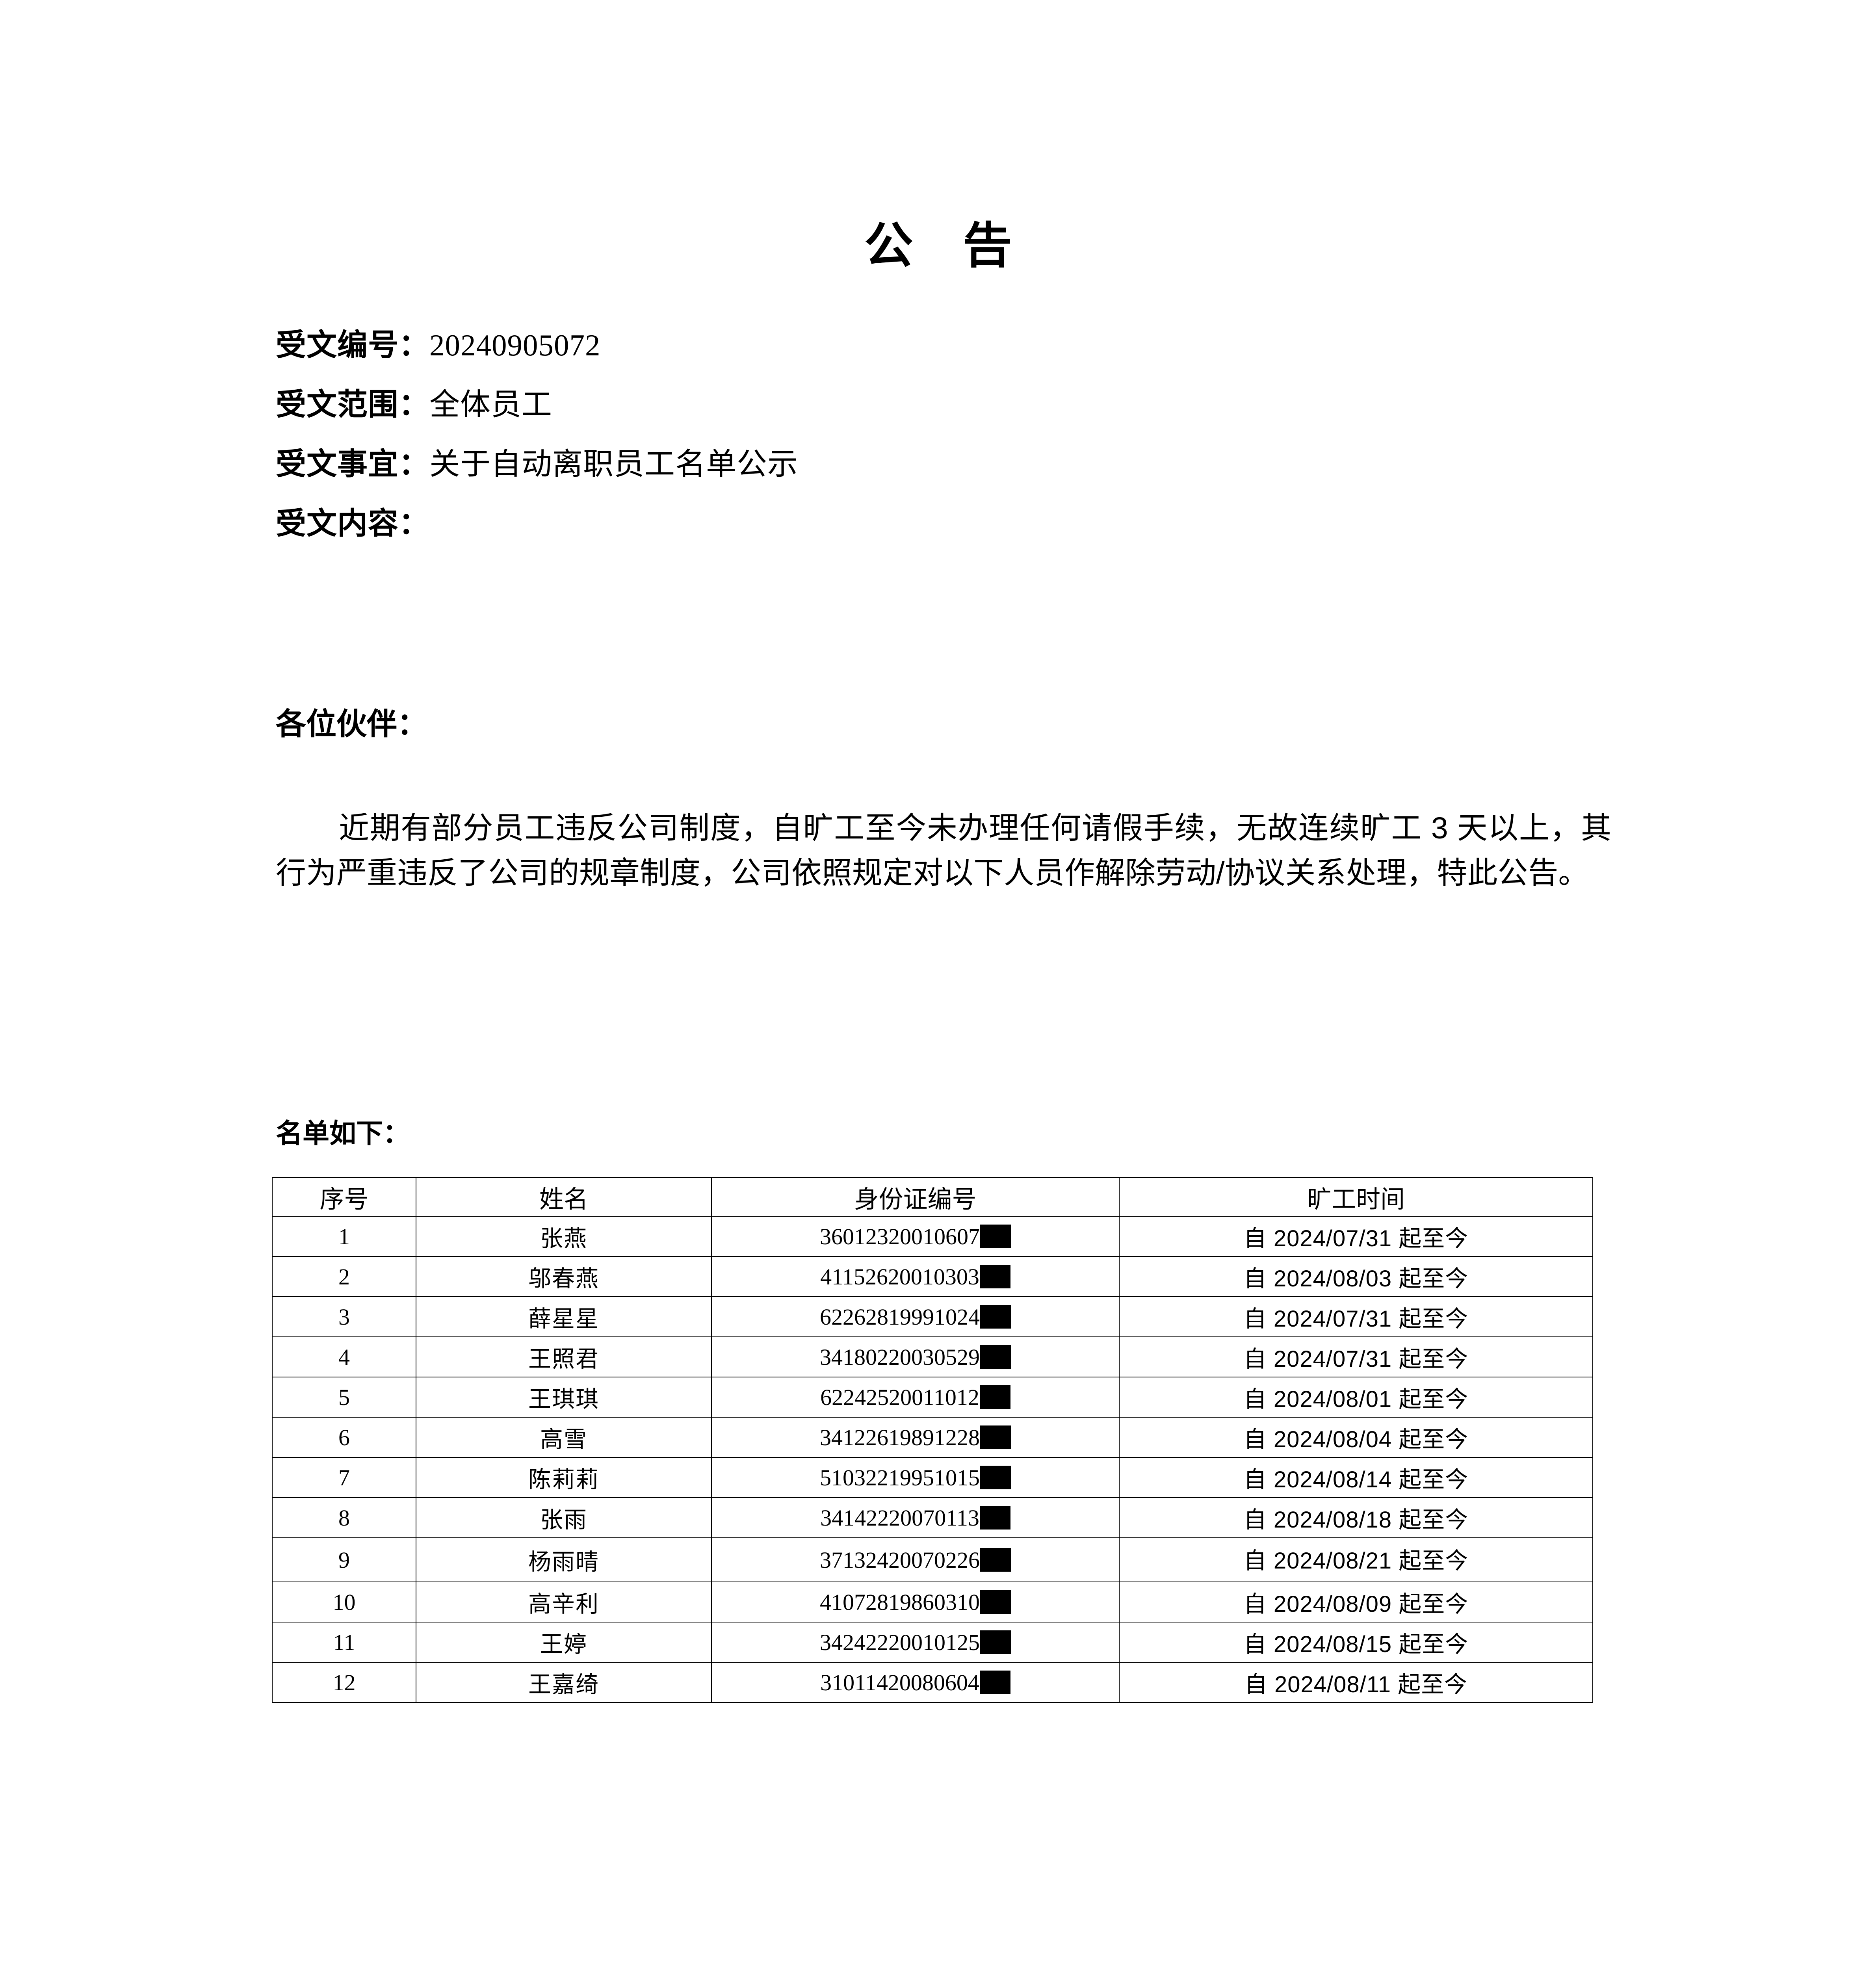 The image size is (1876, 1970). I want to click on table-row: 10 高辛利 41072819860310 自 2024/08/09 起至今, so click(932, 1602).